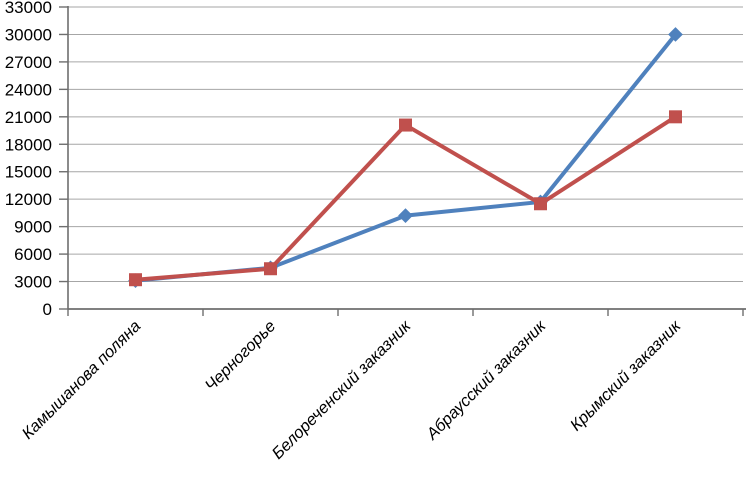 The width and height of the screenshot is (746, 490). I want to click on y-tick-label: 3000, so click(33, 282).